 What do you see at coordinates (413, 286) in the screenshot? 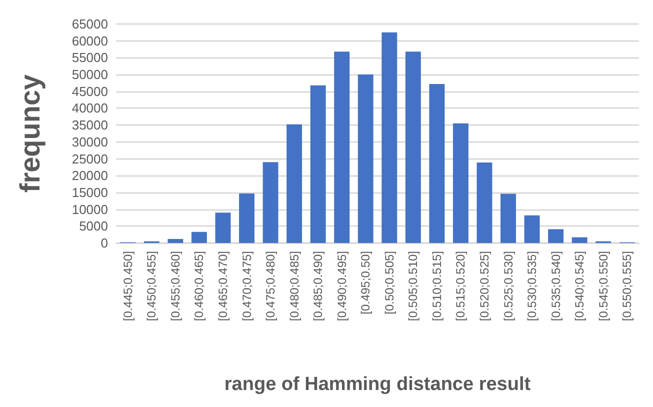
I see `x-tick-label: [0.505;0.510]` at bounding box center [413, 286].